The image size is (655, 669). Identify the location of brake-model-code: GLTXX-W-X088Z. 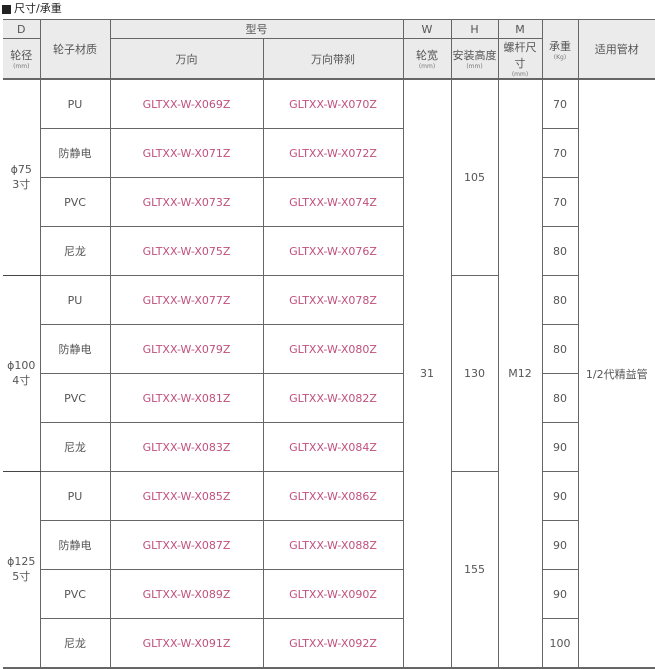
(333, 545).